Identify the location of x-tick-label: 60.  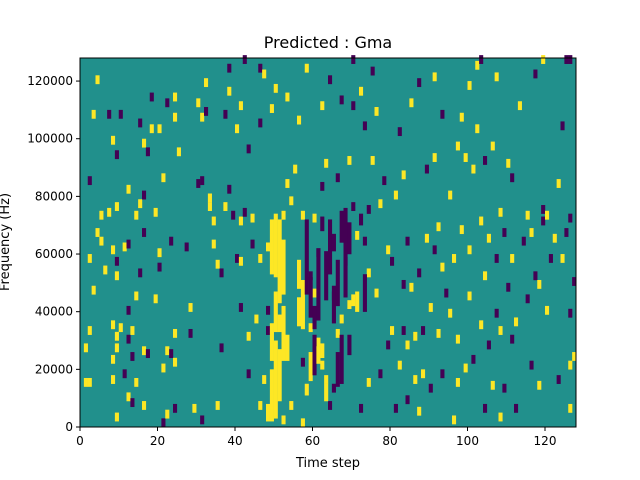
(312, 441).